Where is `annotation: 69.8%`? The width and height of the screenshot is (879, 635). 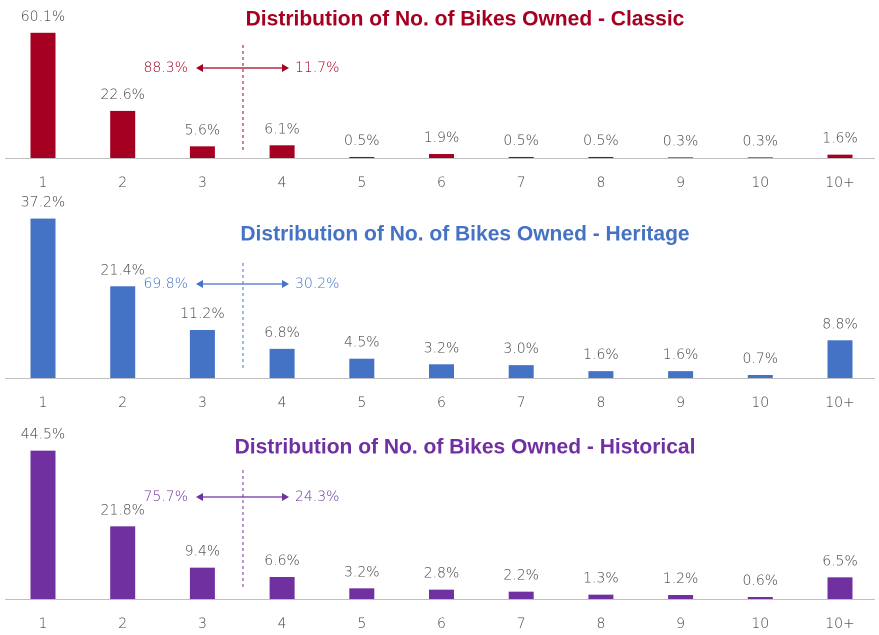 annotation: 69.8% is located at coordinates (166, 284).